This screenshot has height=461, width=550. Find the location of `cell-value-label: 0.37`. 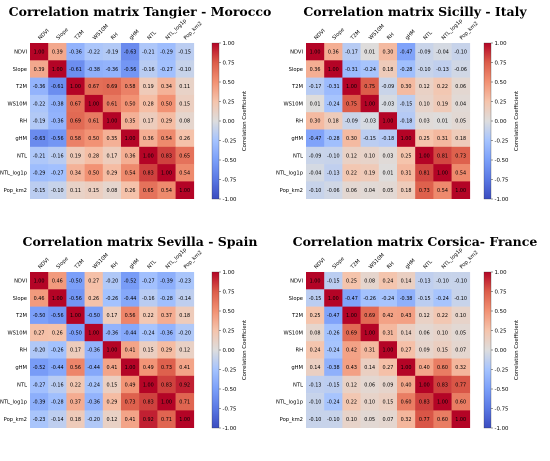

cell-value-label: 0.37 is located at coordinates (75, 403).